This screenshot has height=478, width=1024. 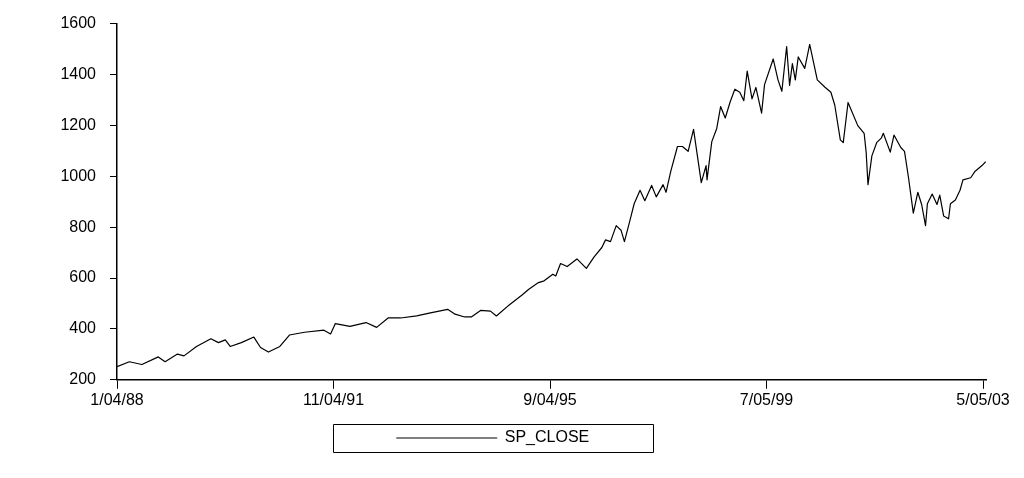 I want to click on x-tick-label: 7/05/99, so click(x=766, y=399).